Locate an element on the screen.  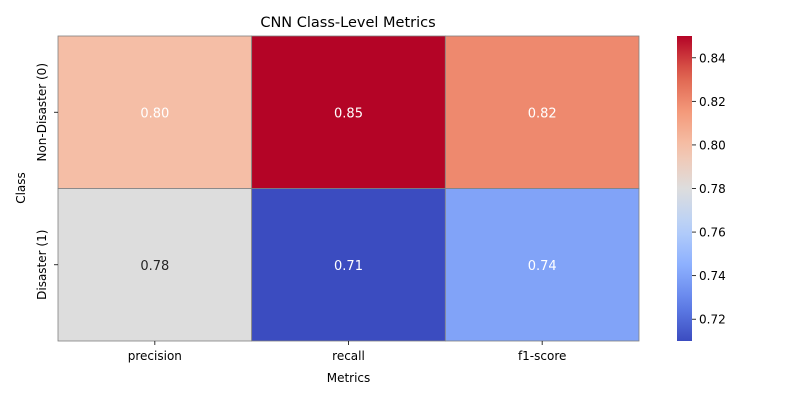
colorbar-tick-label: 0.74 is located at coordinates (712, 276).